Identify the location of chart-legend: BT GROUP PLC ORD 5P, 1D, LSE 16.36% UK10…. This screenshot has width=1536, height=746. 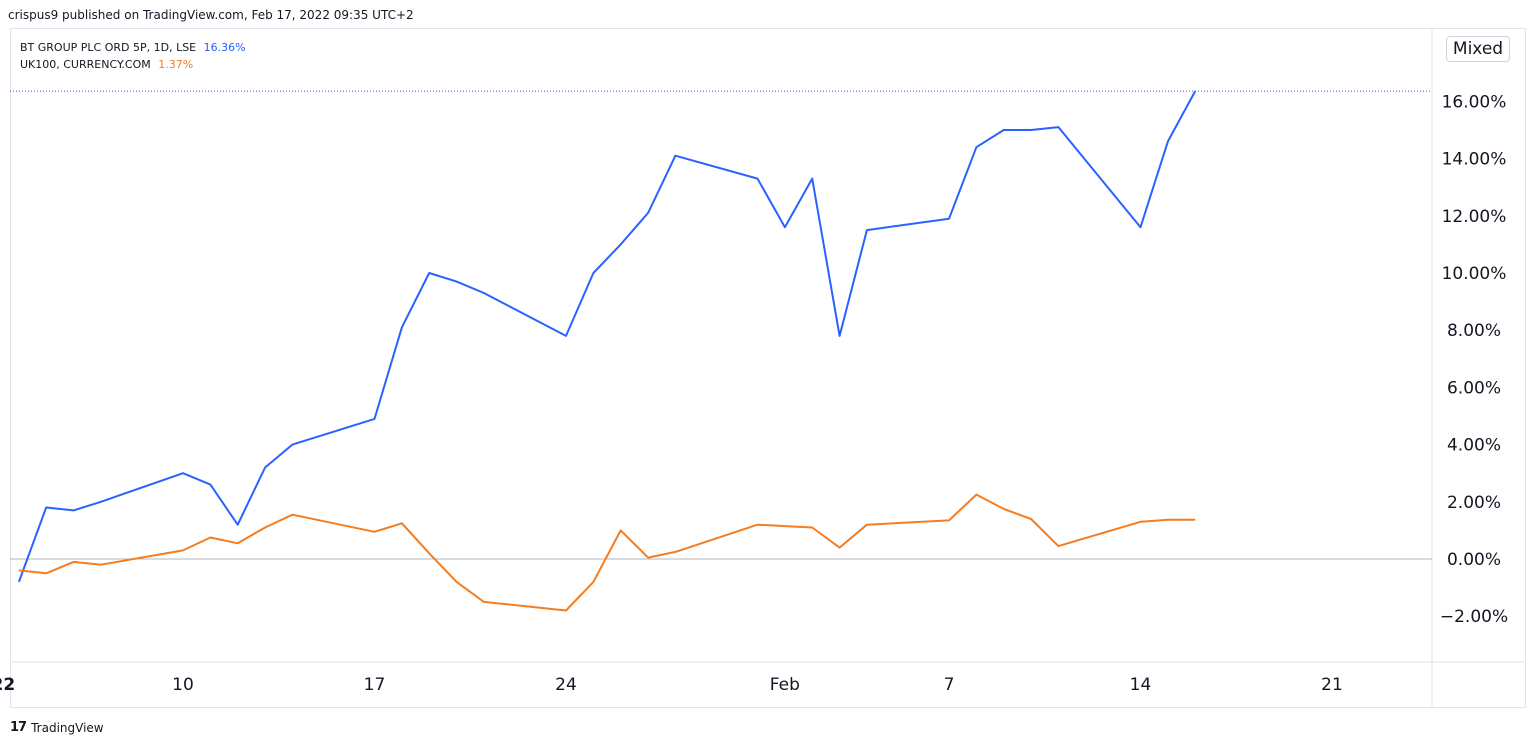
(133, 56).